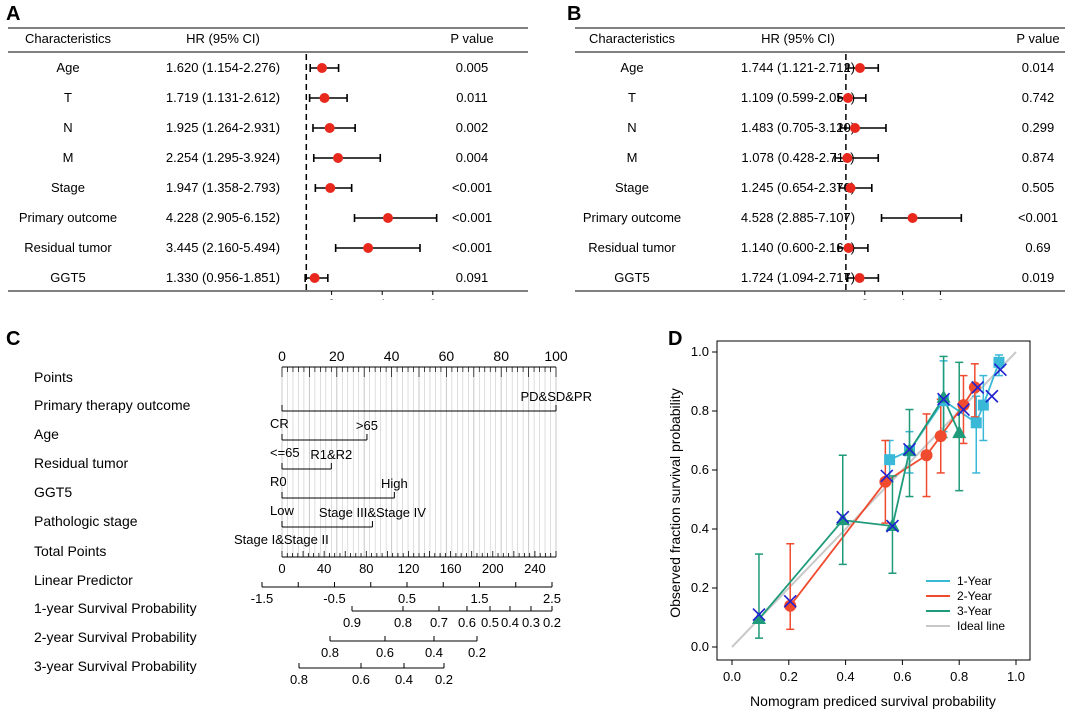 The width and height of the screenshot is (1072, 716). What do you see at coordinates (1038, 97) in the screenshot?
I see `row-p-value: 0.742` at bounding box center [1038, 97].